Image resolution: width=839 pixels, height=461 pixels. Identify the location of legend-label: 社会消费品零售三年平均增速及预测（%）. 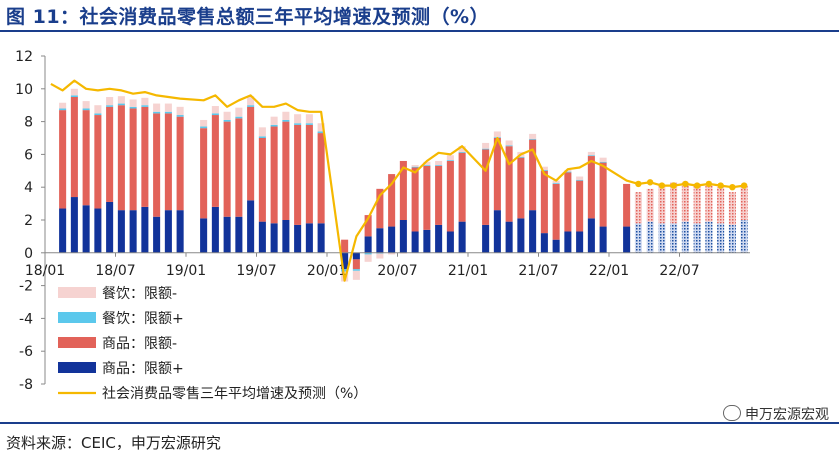
(234, 394).